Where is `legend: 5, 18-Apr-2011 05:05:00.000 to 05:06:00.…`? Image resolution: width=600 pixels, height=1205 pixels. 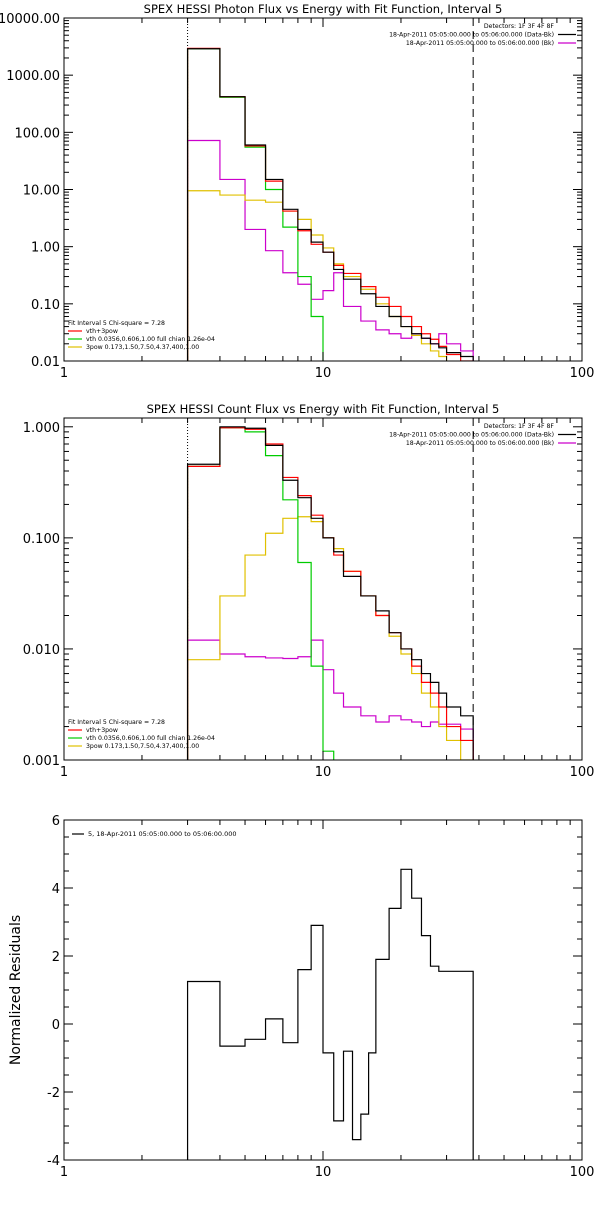 legend: 5, 18-Apr-2011 05:05:00.000 to 05:06:00.… is located at coordinates (154, 834).